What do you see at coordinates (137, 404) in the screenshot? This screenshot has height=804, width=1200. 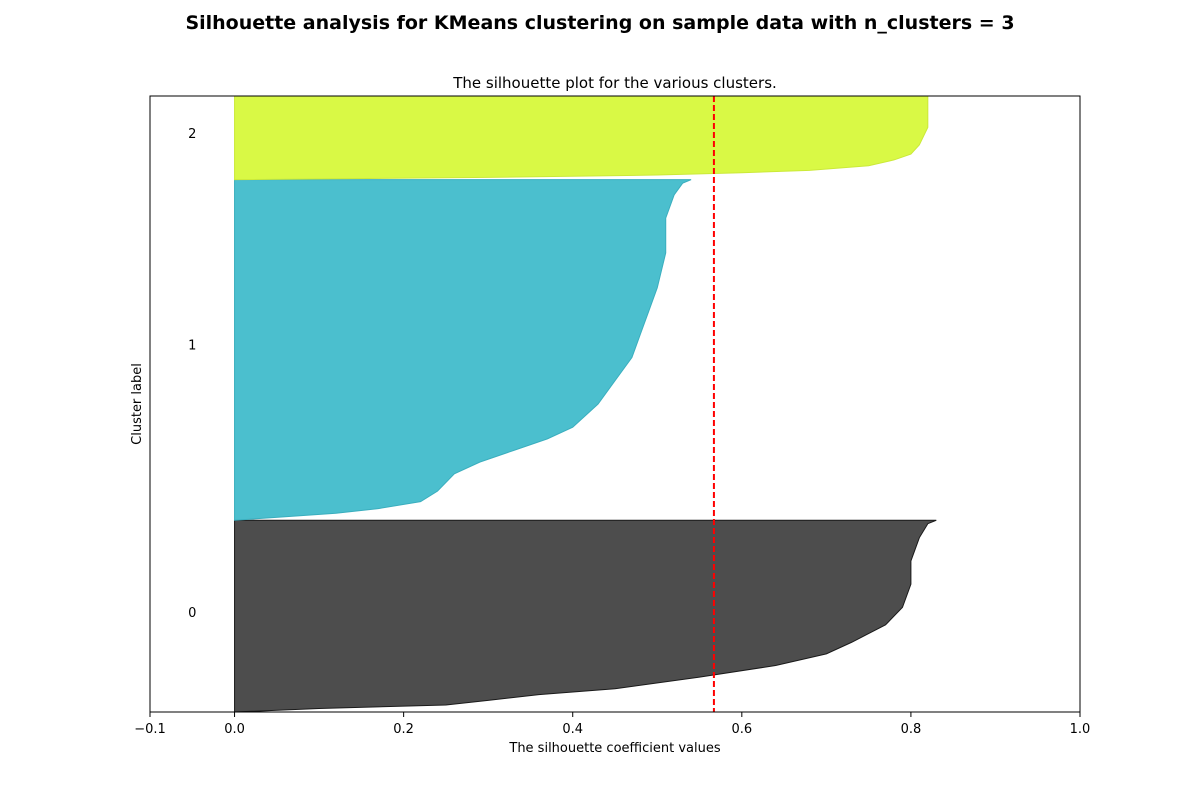 I see `y-axis-label: Cluster label` at bounding box center [137, 404].